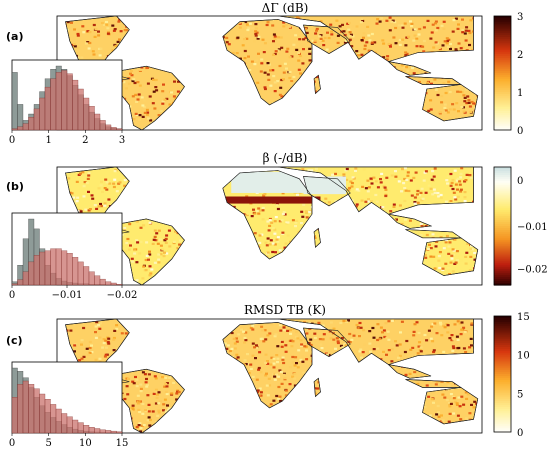  I want to click on arabia-area, so click(324, 185).